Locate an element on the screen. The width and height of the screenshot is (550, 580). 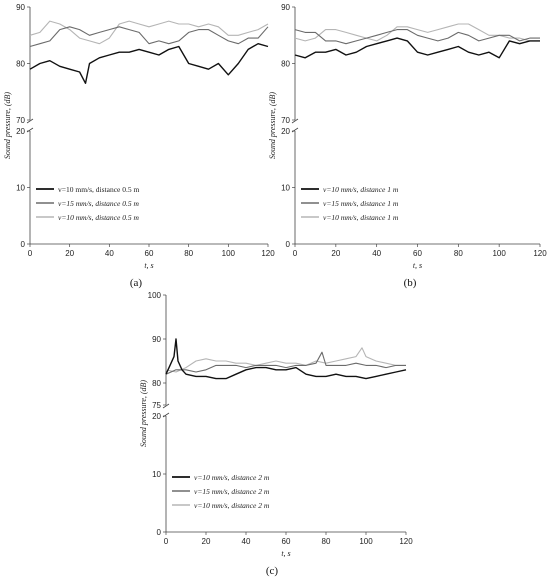
legend-label: v=15 mm/s, distance 0.5 m is located at coordinates (98, 203).